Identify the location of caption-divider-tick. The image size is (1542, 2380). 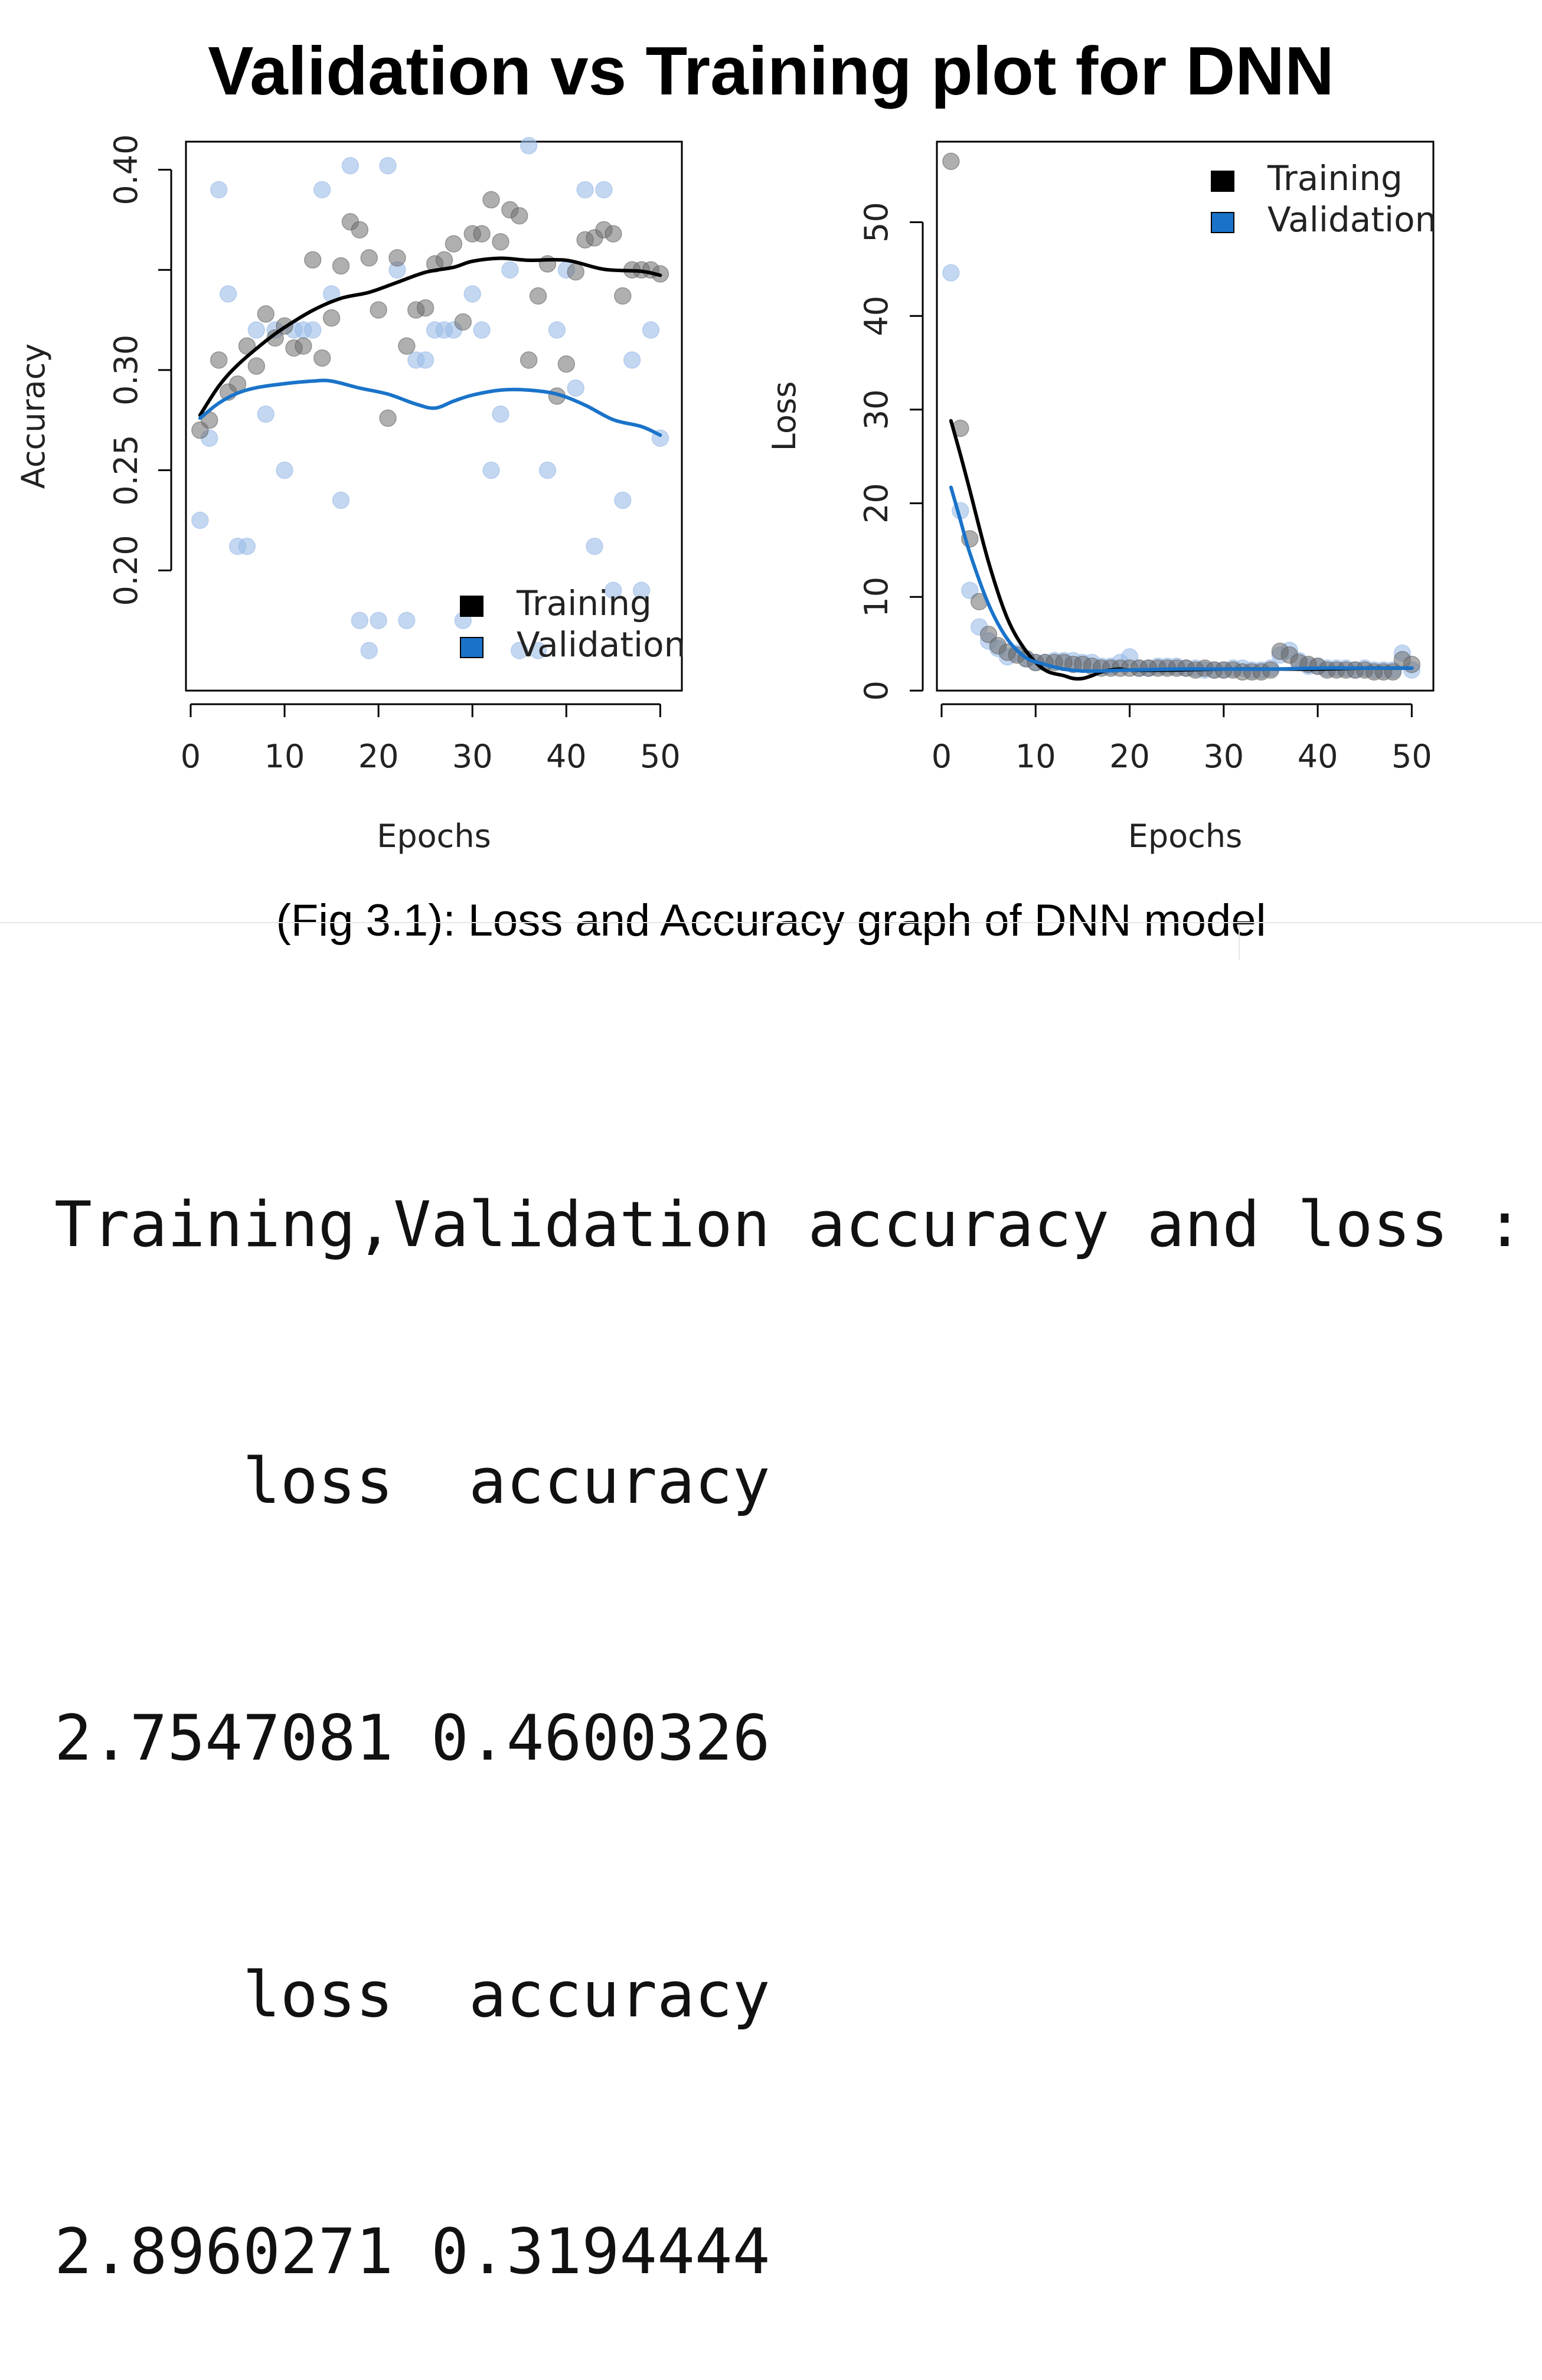
(1239, 942).